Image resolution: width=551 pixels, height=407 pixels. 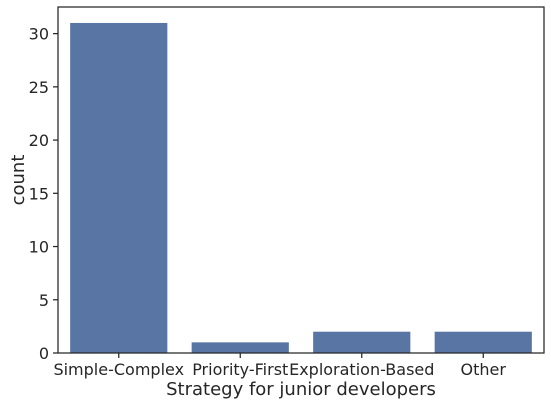 I want to click on y-axis-label: count, so click(x=18, y=180).